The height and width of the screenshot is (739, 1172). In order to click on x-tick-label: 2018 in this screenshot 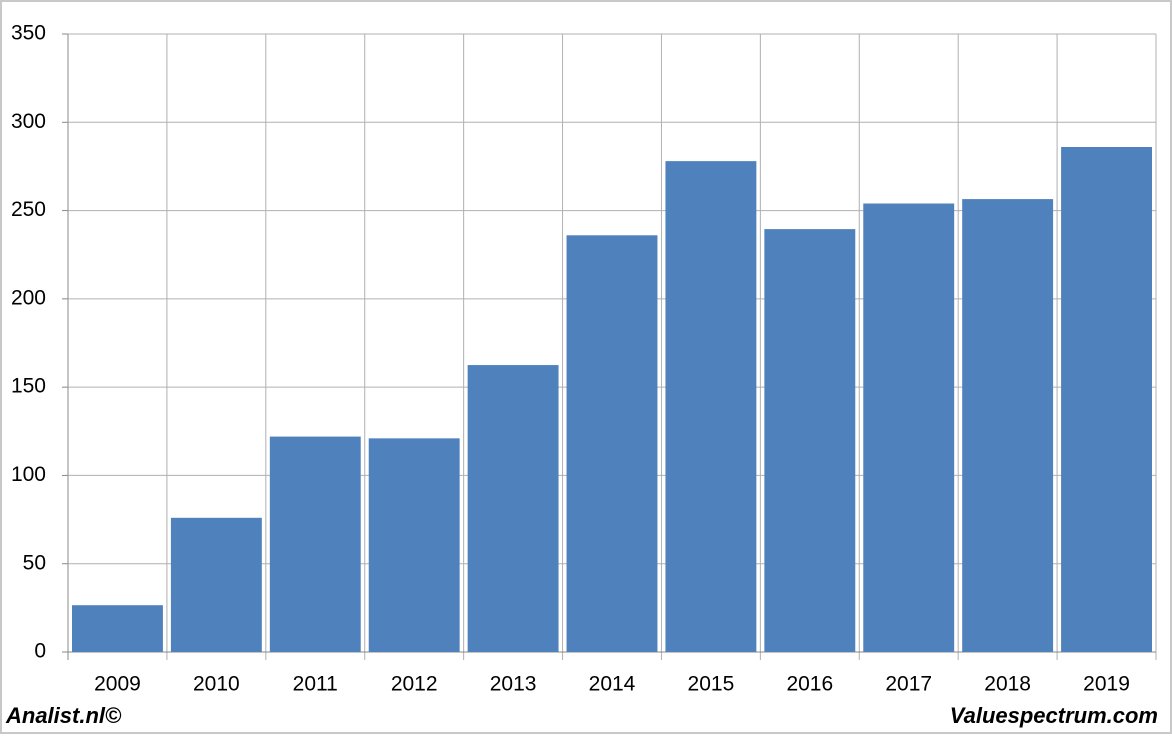, I will do `click(1007, 684)`.